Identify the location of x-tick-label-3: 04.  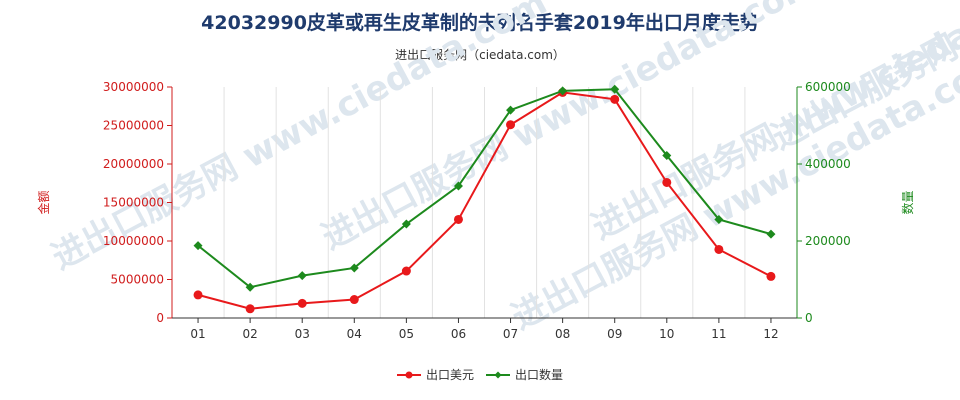
(354, 334).